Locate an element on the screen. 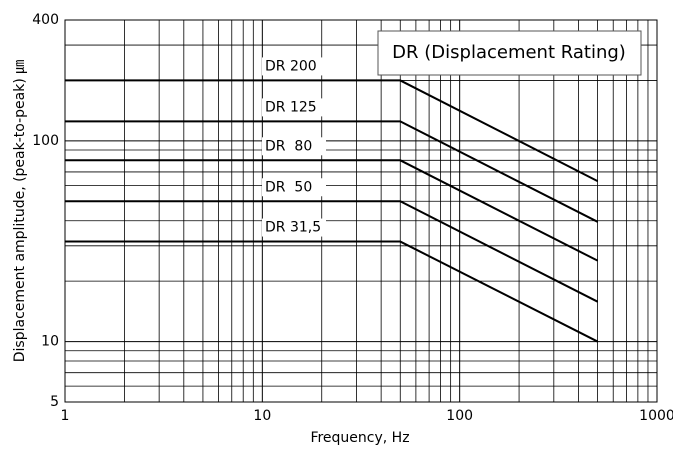 This screenshot has height=454, width=673. annotation: DR (Displacement Rating) is located at coordinates (509, 52).